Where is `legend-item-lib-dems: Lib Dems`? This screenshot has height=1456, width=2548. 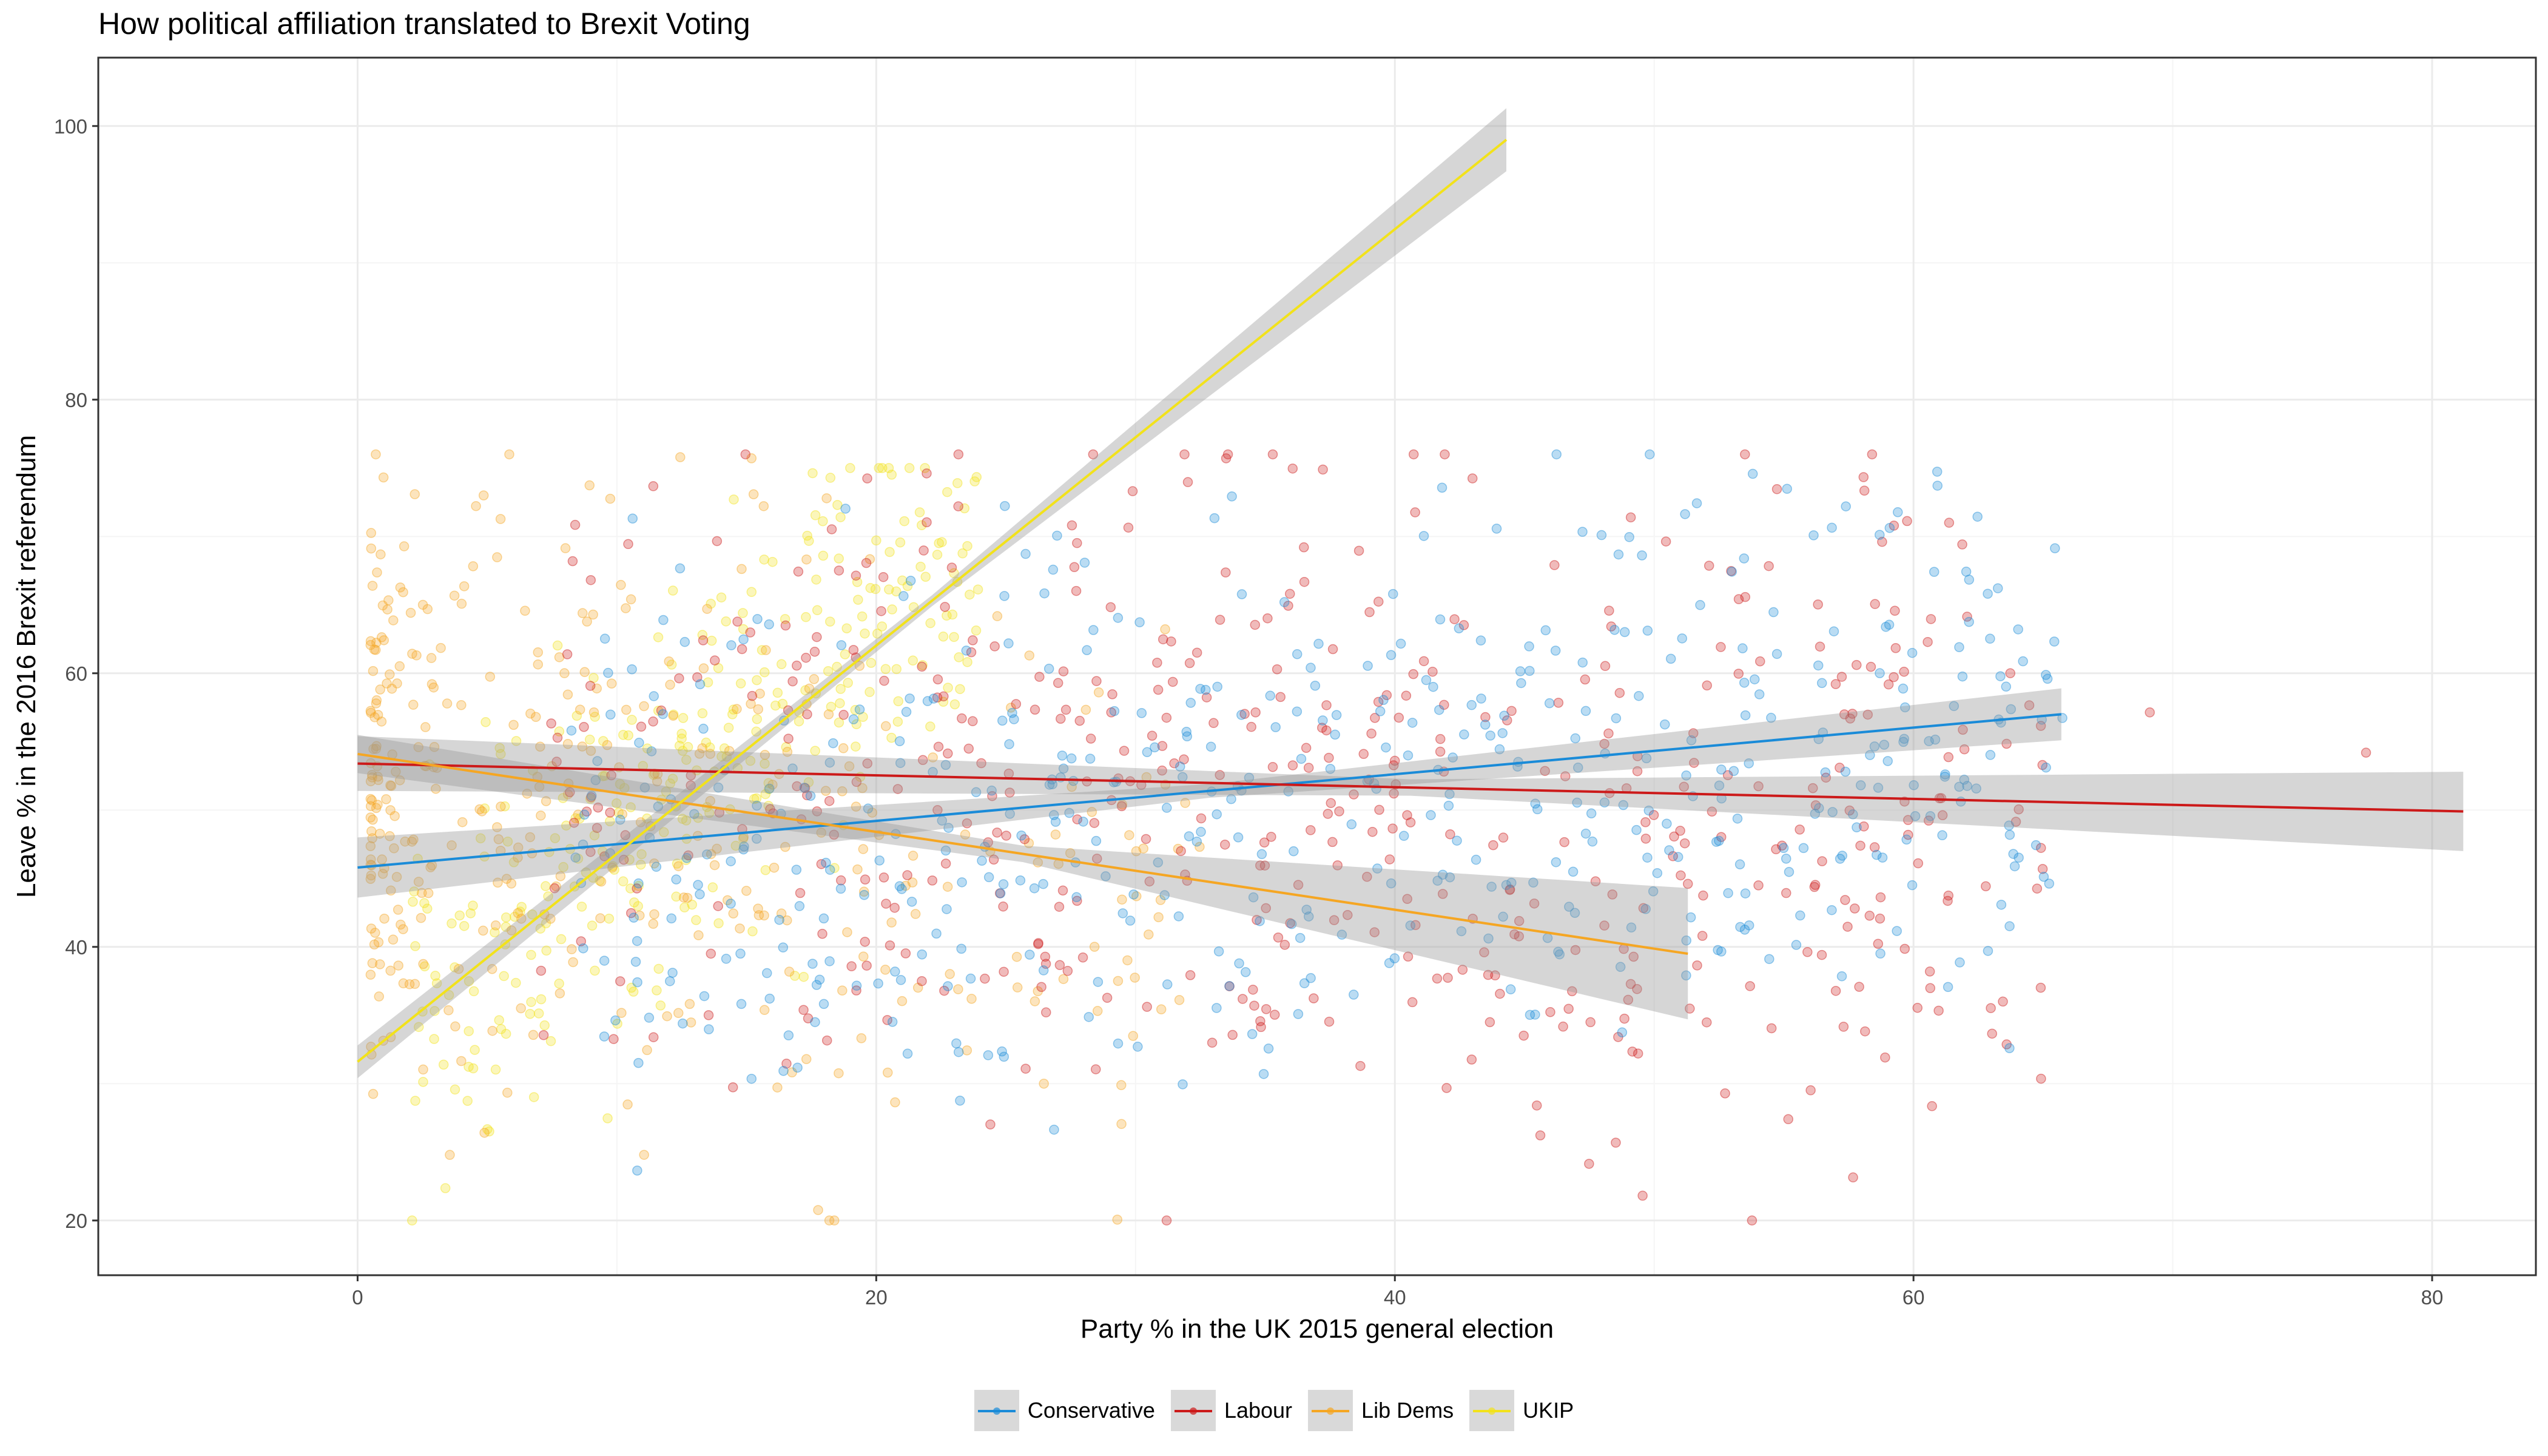 legend-item-lib-dems: Lib Dems is located at coordinates (1381, 1410).